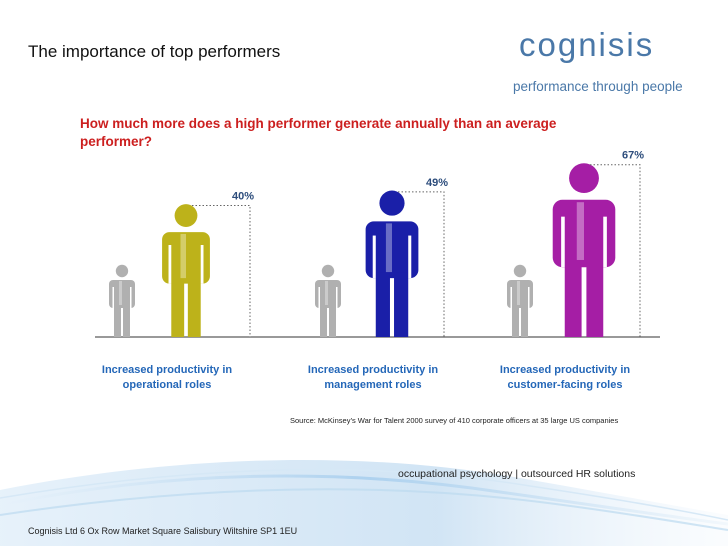  What do you see at coordinates (382, 304) in the screenshot?
I see `high-performer-figure-2-leg-left` at bounding box center [382, 304].